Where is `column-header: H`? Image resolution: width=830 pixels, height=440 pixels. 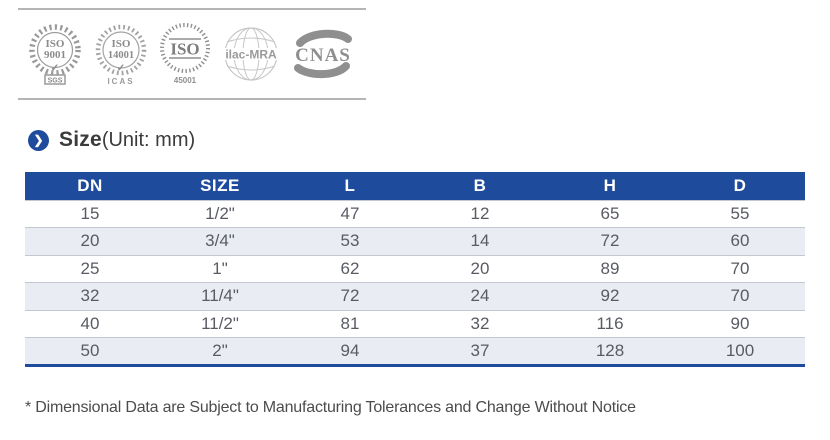
column-header: H is located at coordinates (610, 186).